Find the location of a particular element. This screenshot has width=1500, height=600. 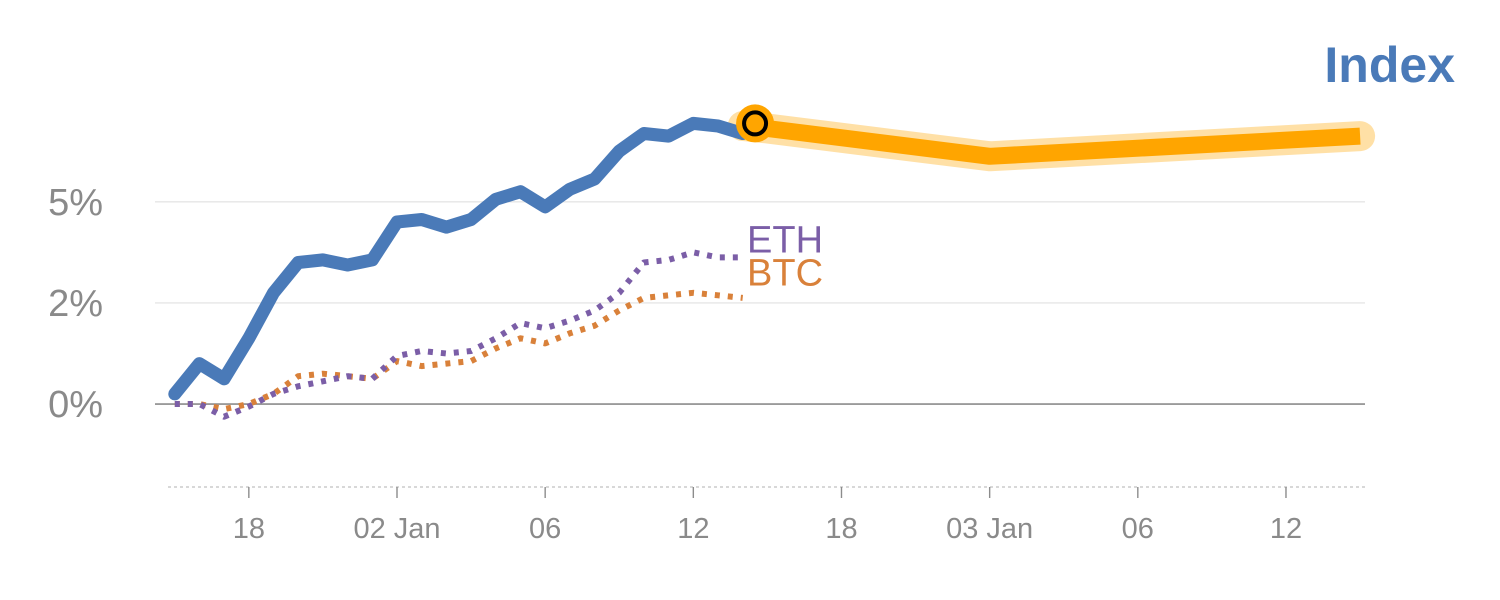

btc-line is located at coordinates (459, 351).